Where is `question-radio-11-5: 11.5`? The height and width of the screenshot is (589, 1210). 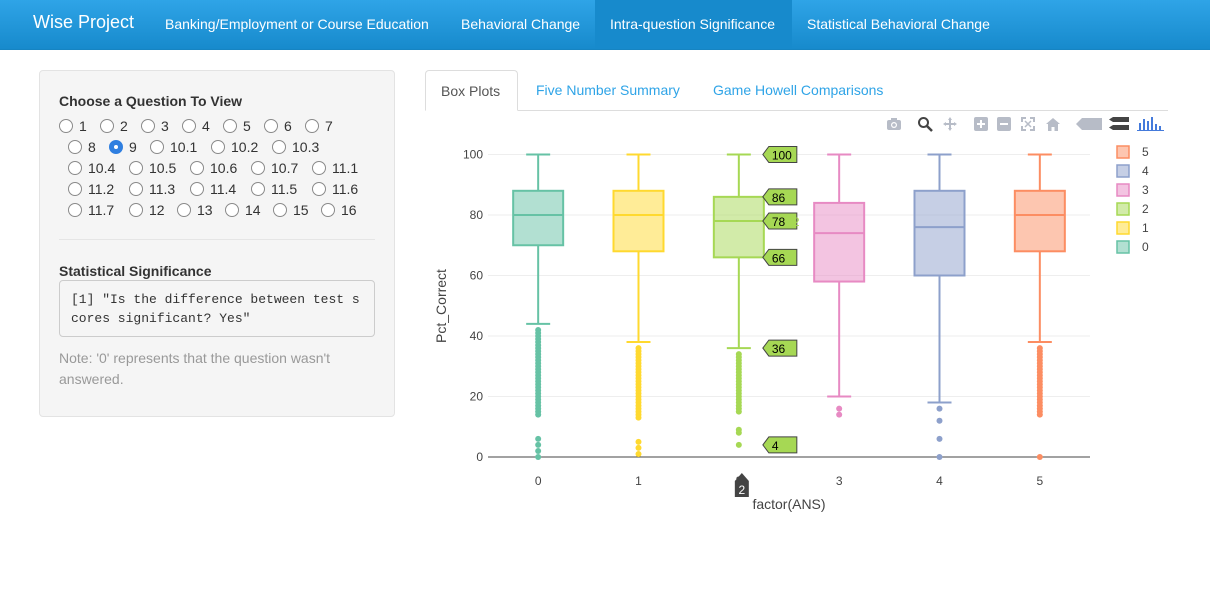 question-radio-11-5: 11.5 is located at coordinates (274, 189).